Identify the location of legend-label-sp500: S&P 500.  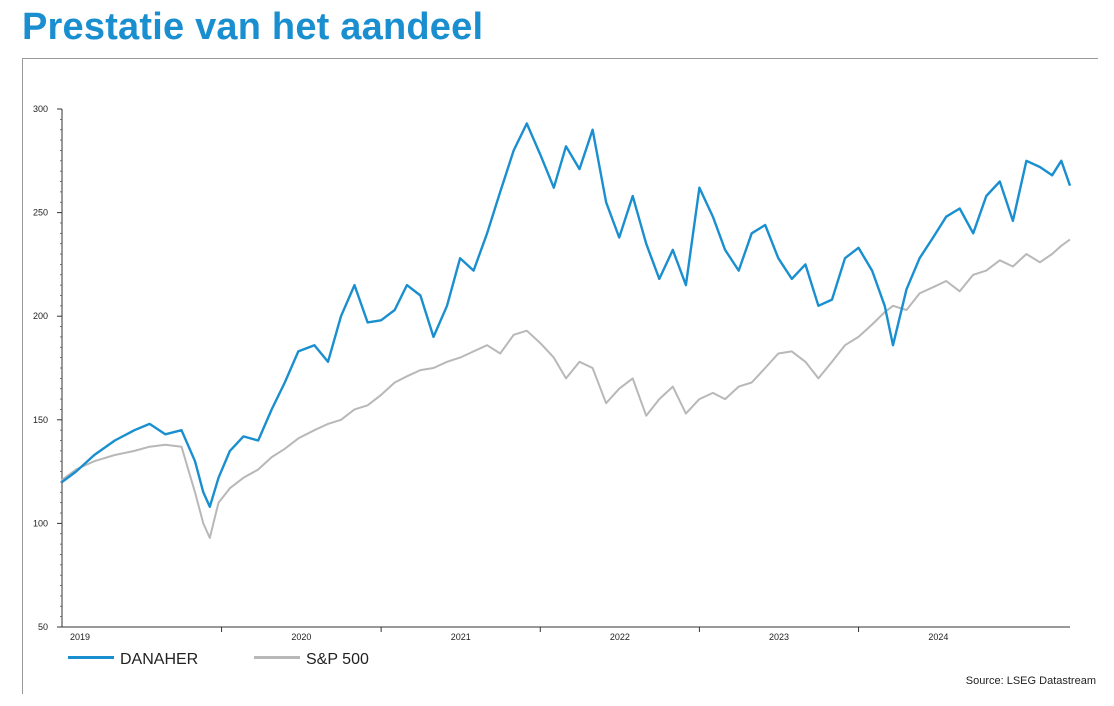
(337, 659).